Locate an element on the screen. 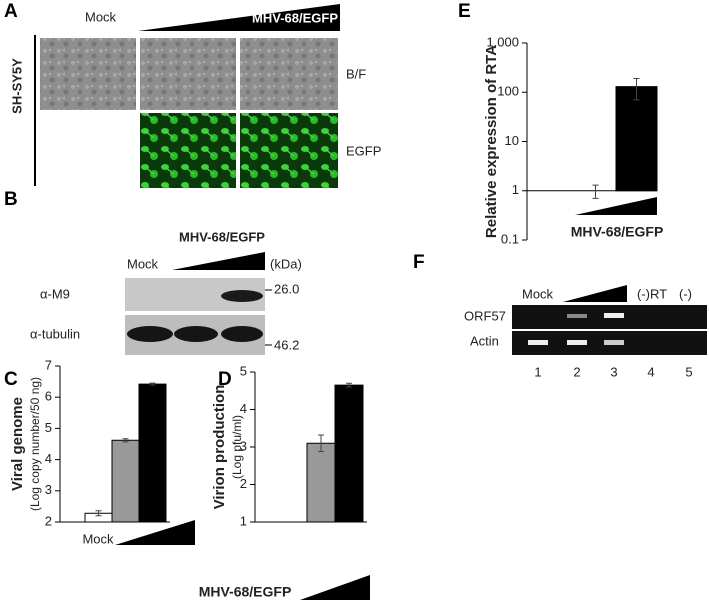  lane-number: 3 is located at coordinates (613, 371).